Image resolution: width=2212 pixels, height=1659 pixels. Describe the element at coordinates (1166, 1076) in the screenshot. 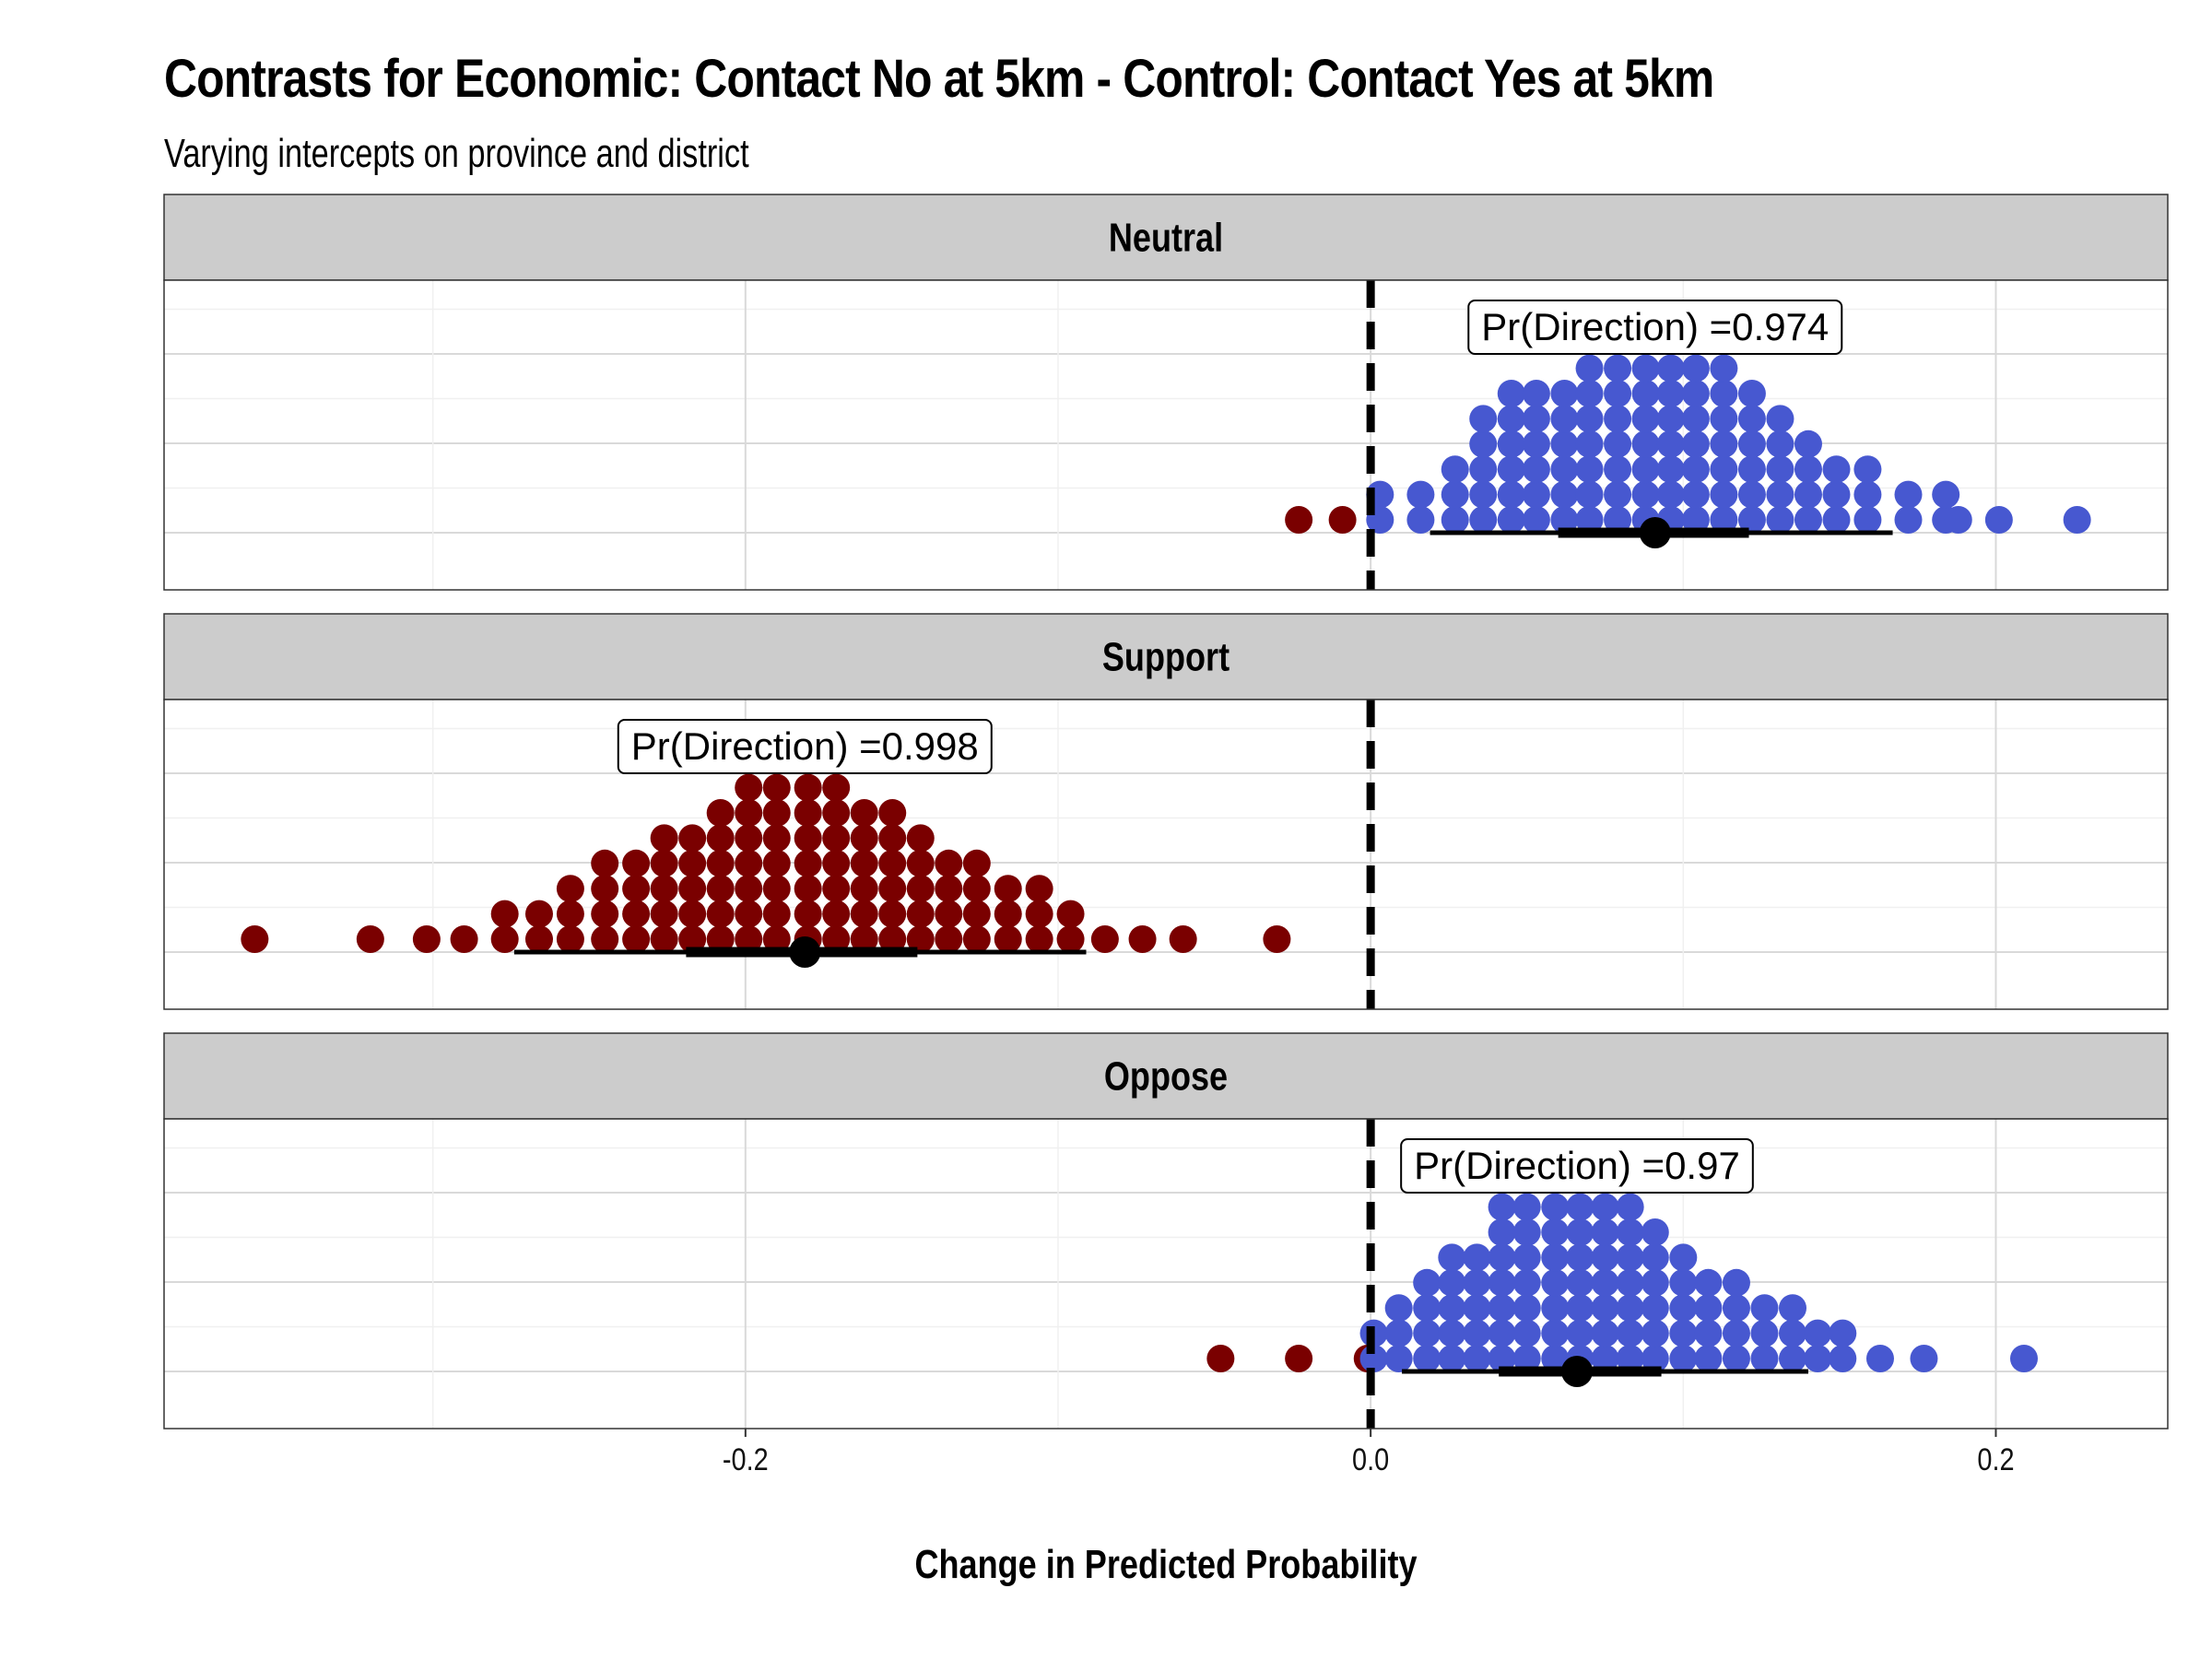

I see `facet-strip-label: Oppose` at that location.